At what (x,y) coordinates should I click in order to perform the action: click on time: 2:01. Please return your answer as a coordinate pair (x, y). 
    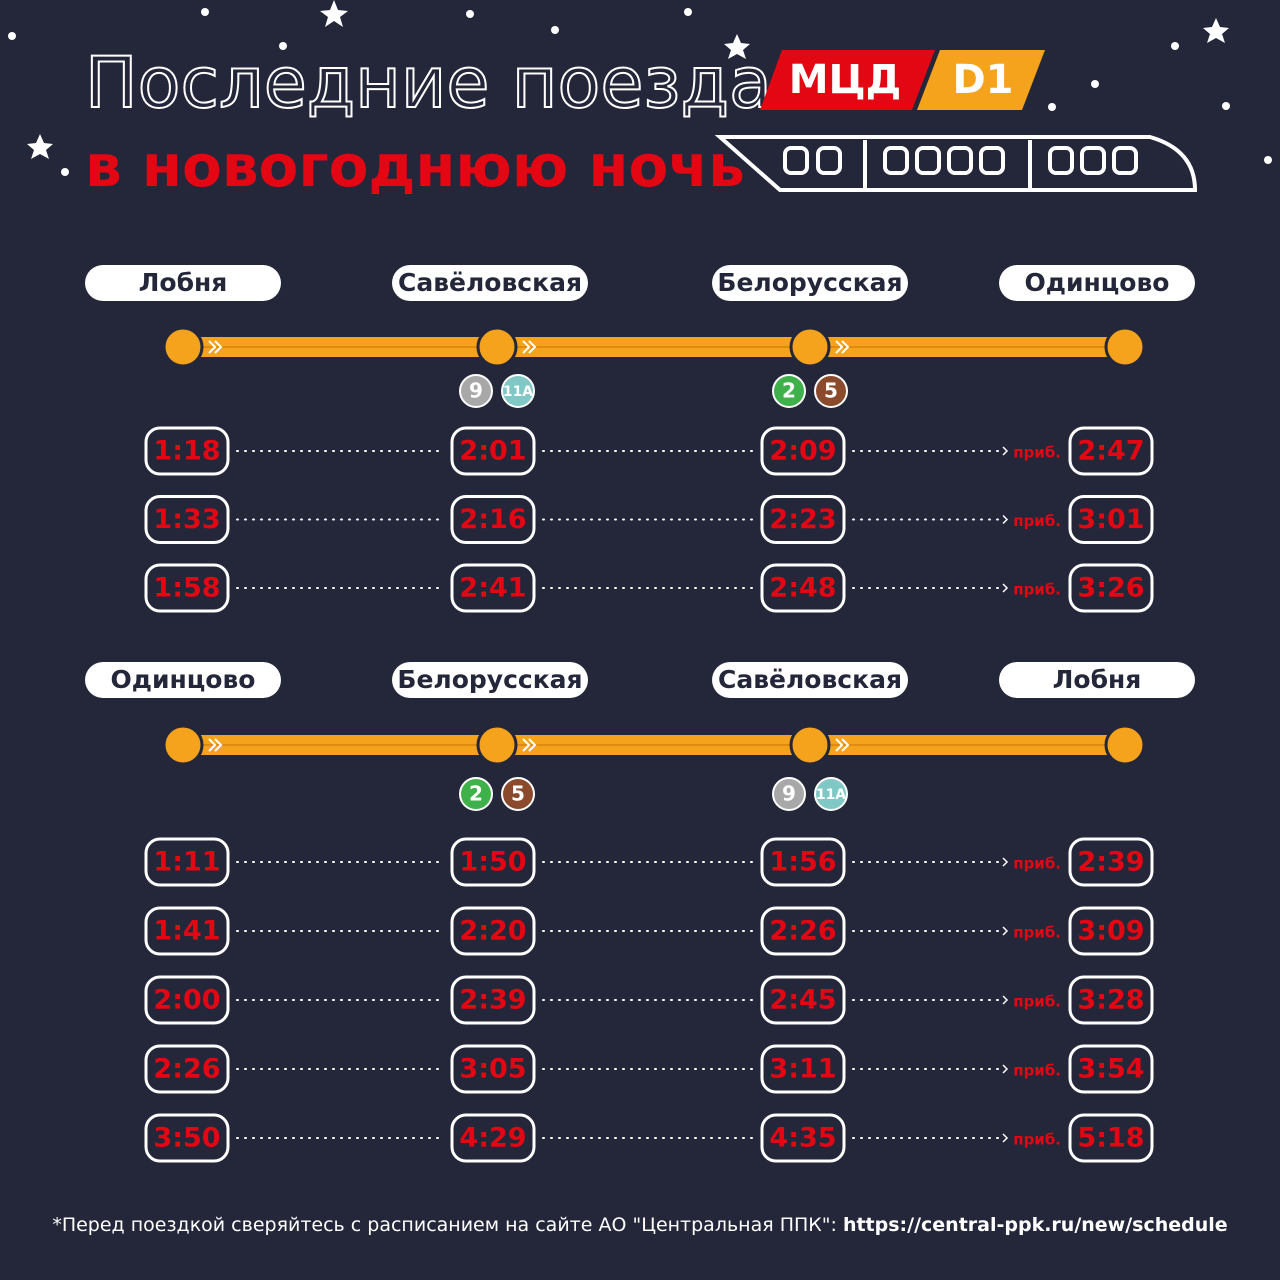
    Looking at the image, I should click on (492, 451).